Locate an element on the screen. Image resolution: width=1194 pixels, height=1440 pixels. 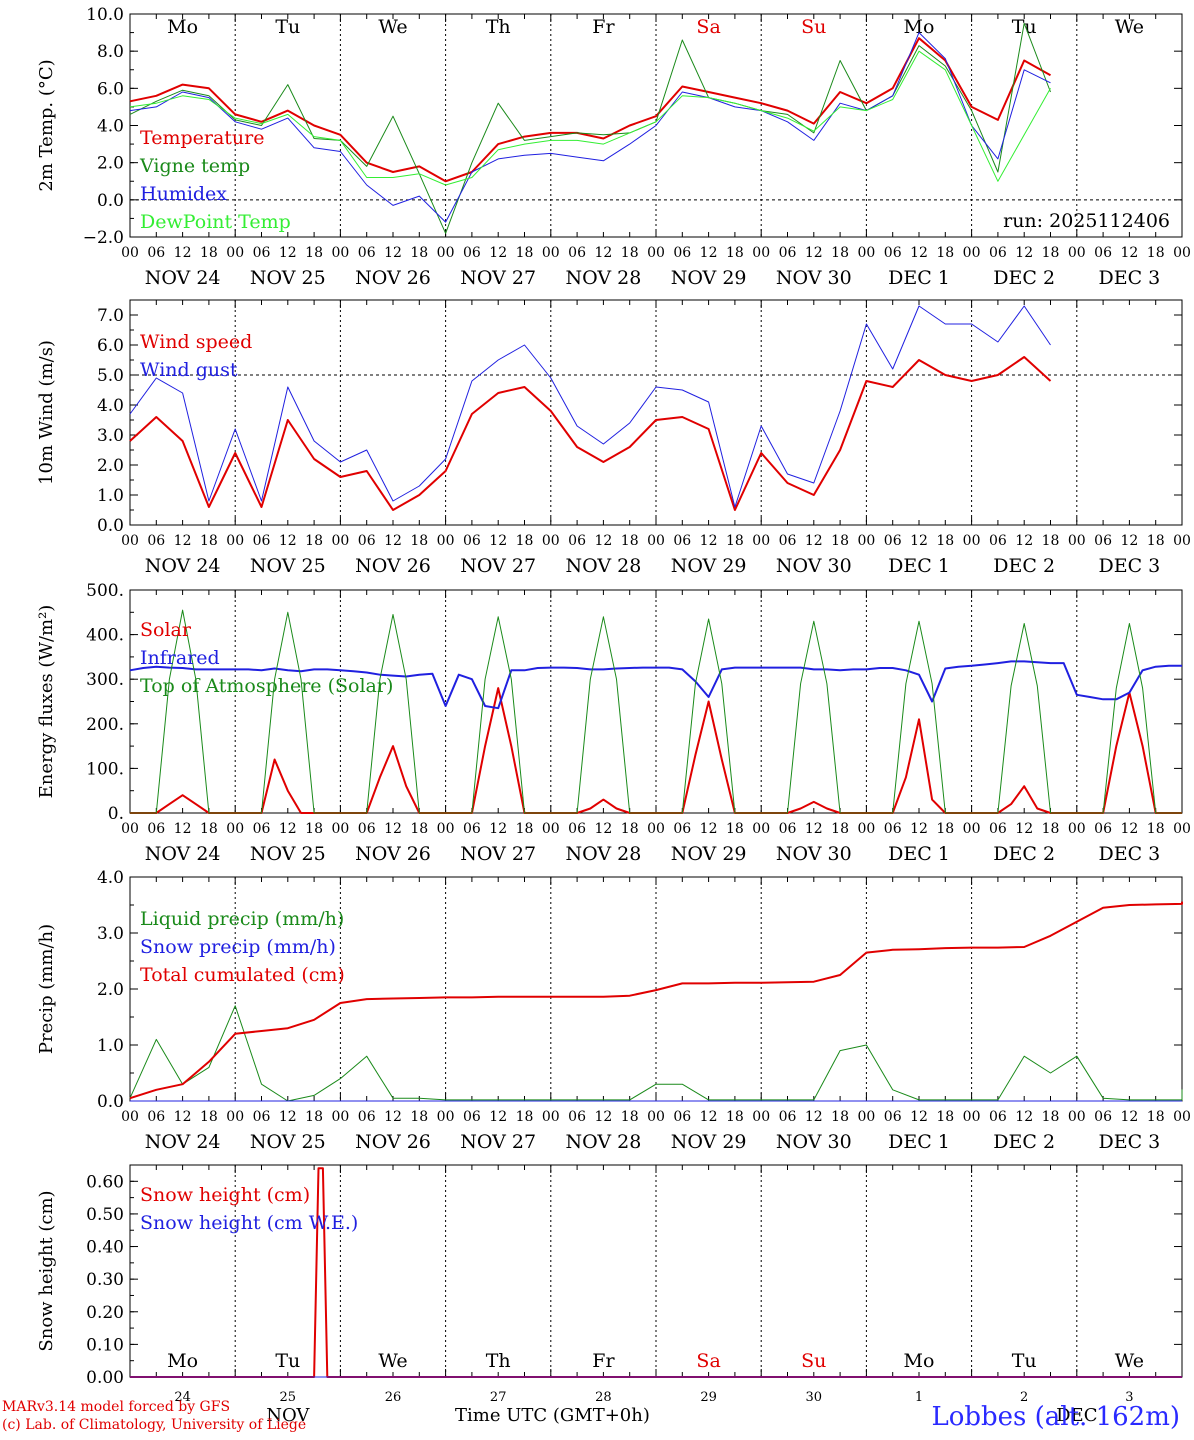
y-tick-label: 0.00 is located at coordinates (105, 1378).